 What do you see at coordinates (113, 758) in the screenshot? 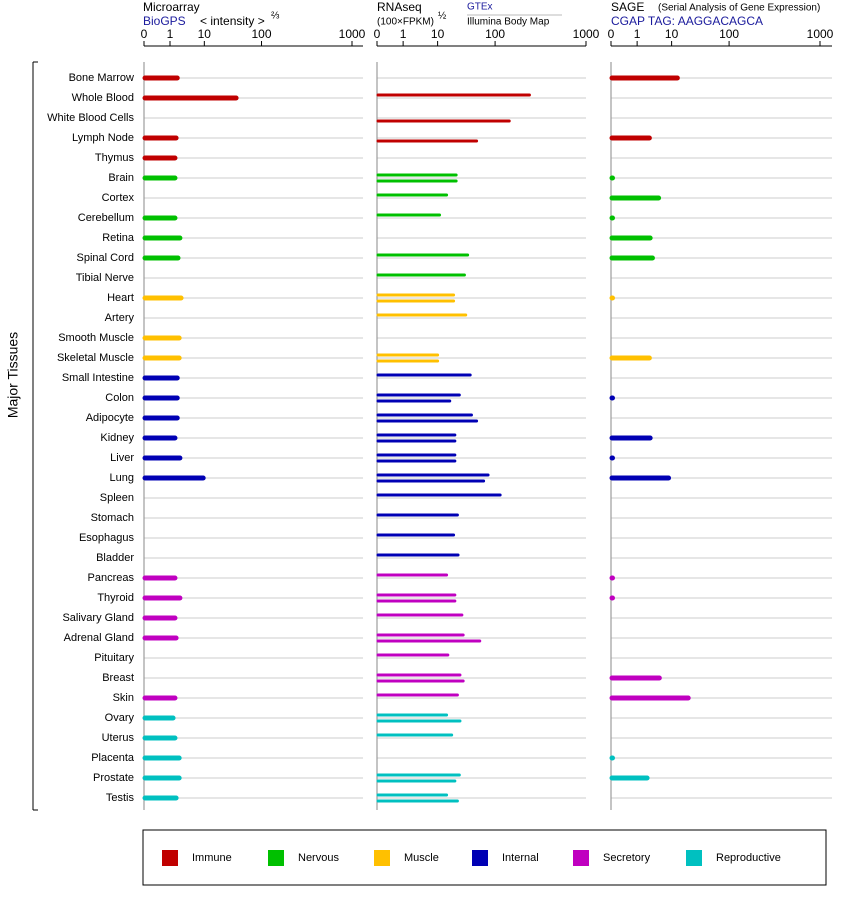
I see `category-label: Placenta` at bounding box center [113, 758].